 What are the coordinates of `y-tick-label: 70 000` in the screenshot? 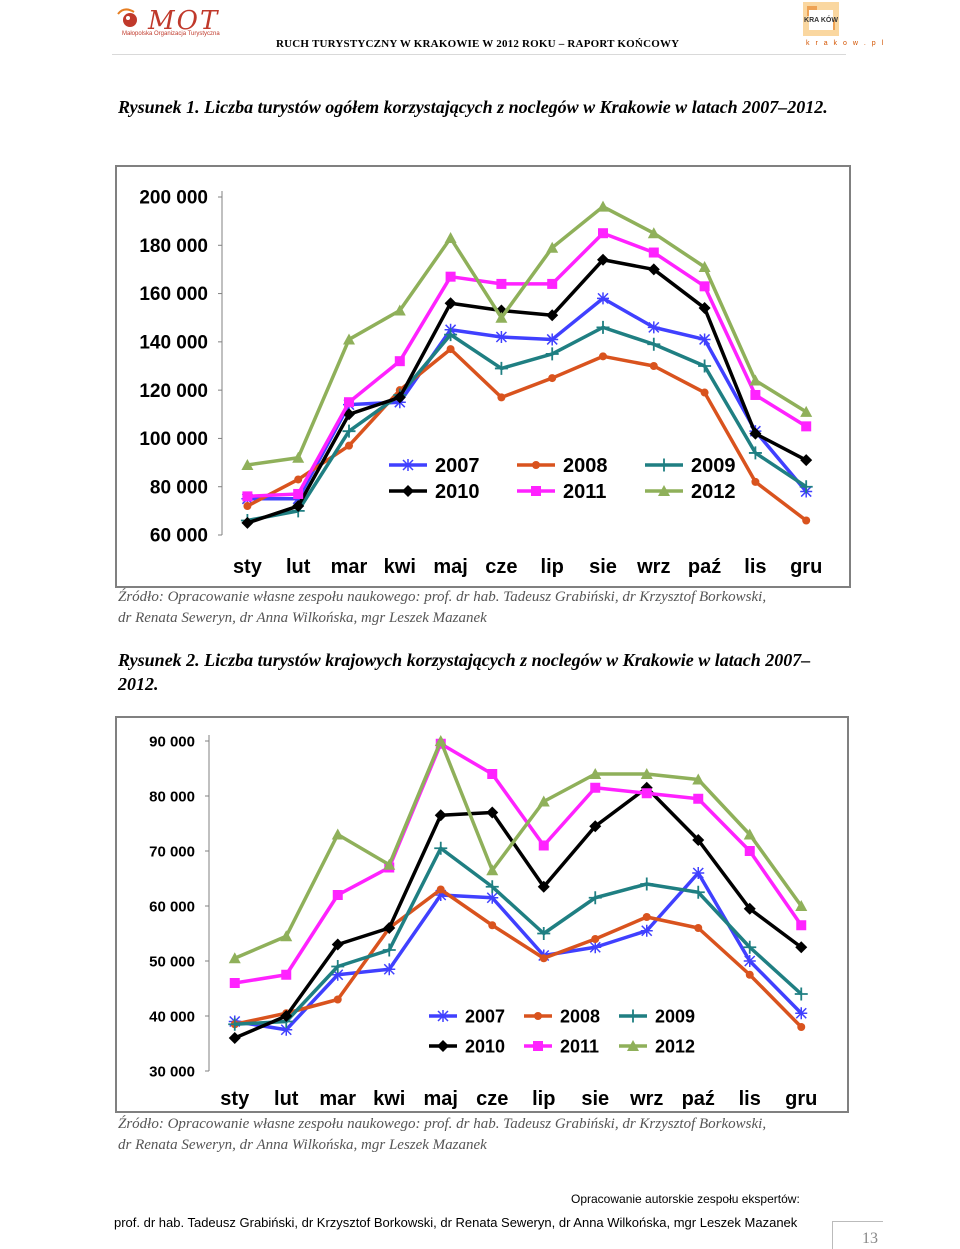 It's located at (172, 851).